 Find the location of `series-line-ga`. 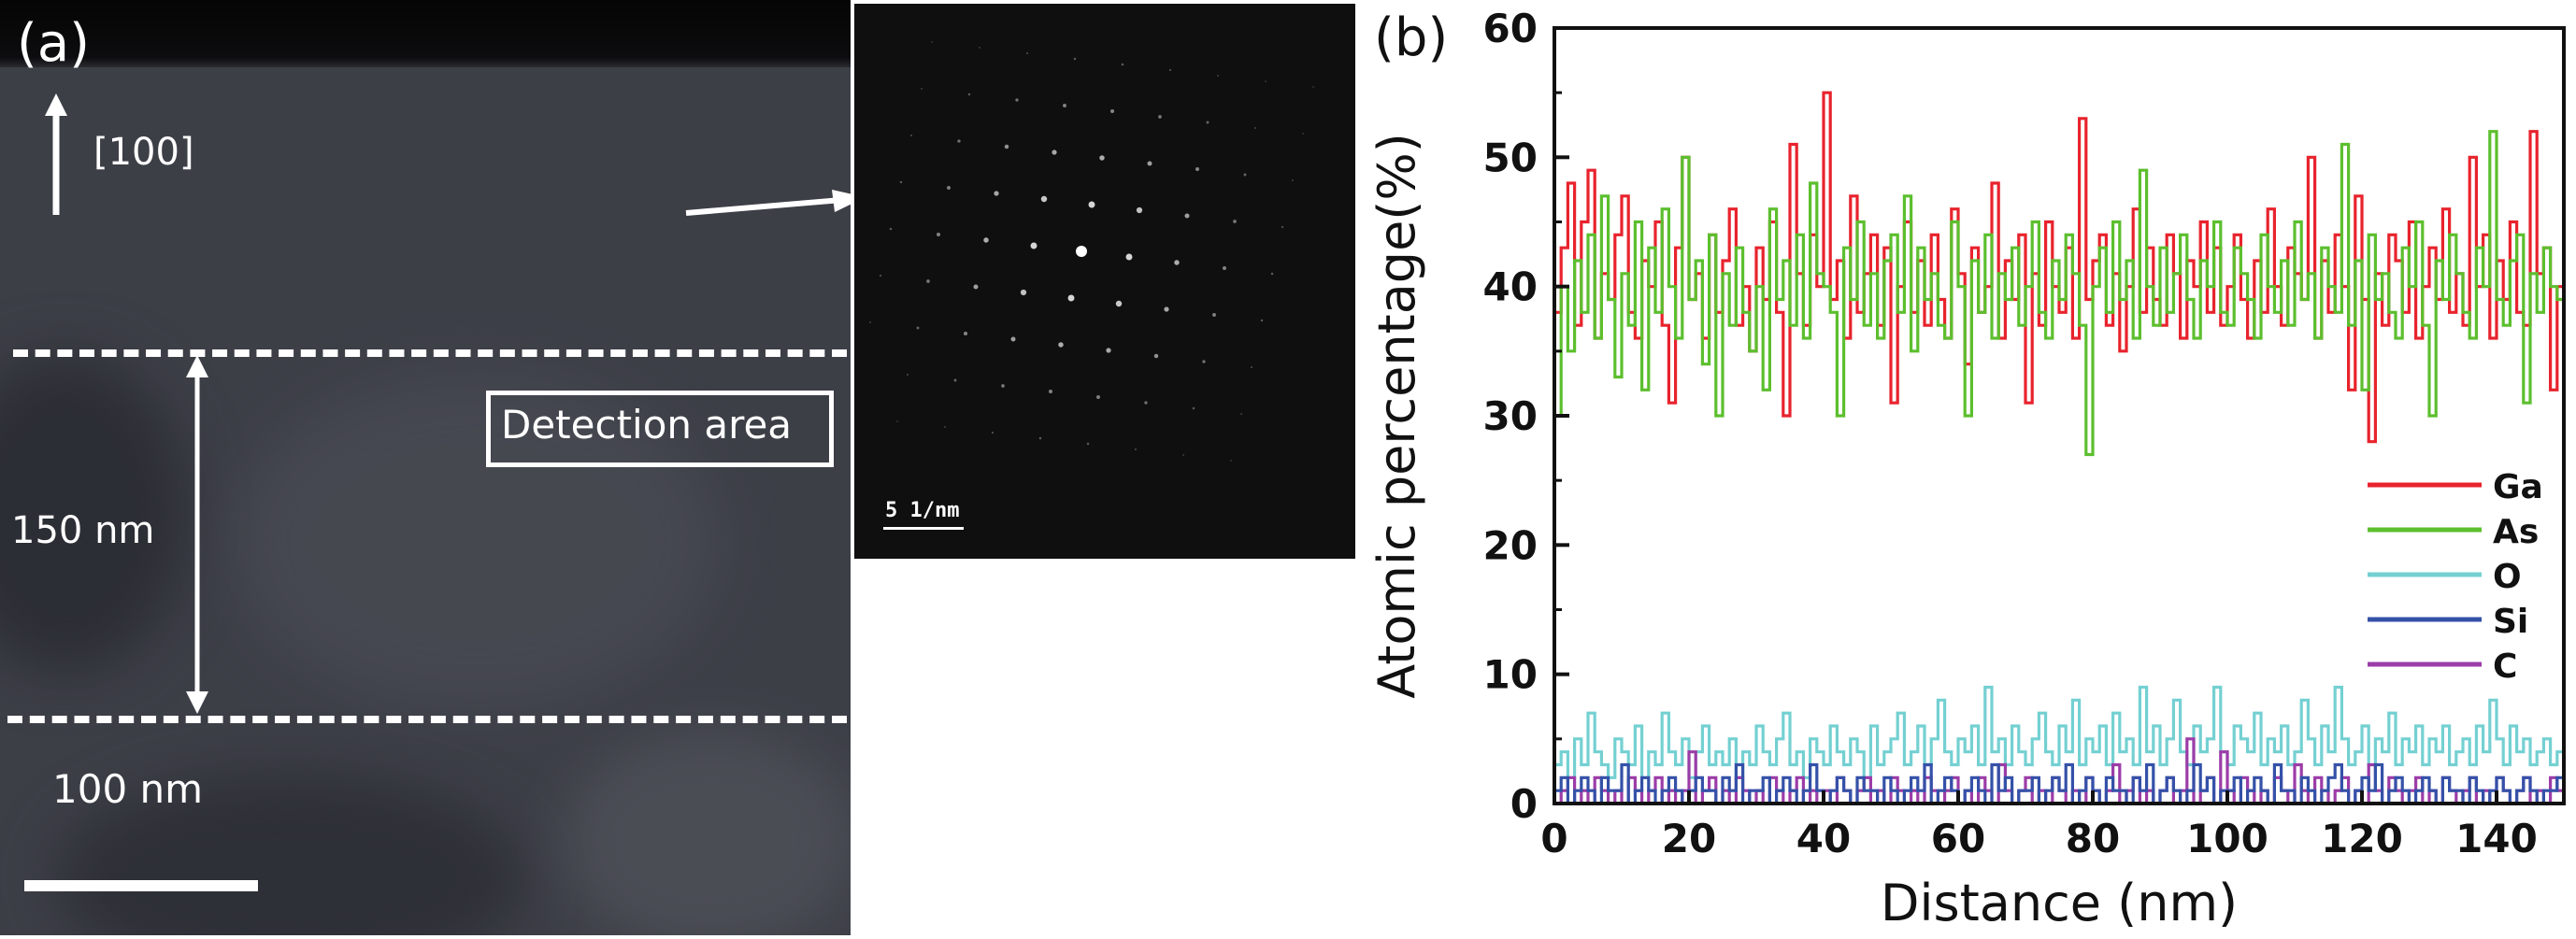

series-line-ga is located at coordinates (2060, 267).